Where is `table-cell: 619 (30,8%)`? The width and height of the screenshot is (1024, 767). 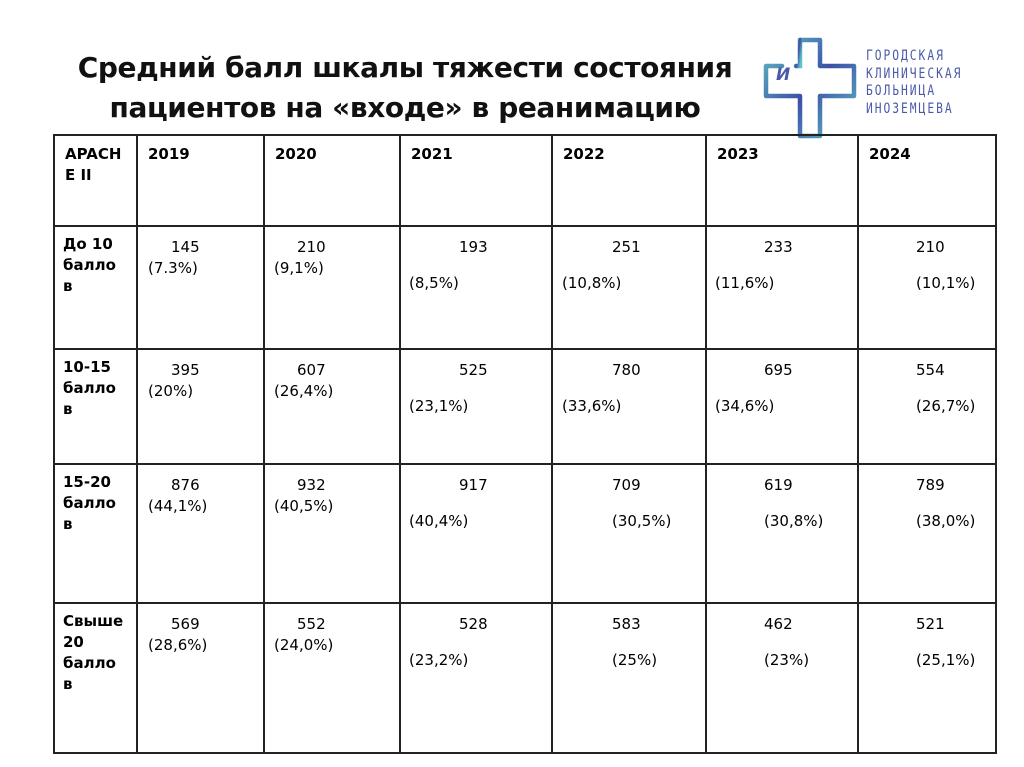
table-cell: 619 (30,8%) is located at coordinates (782, 533).